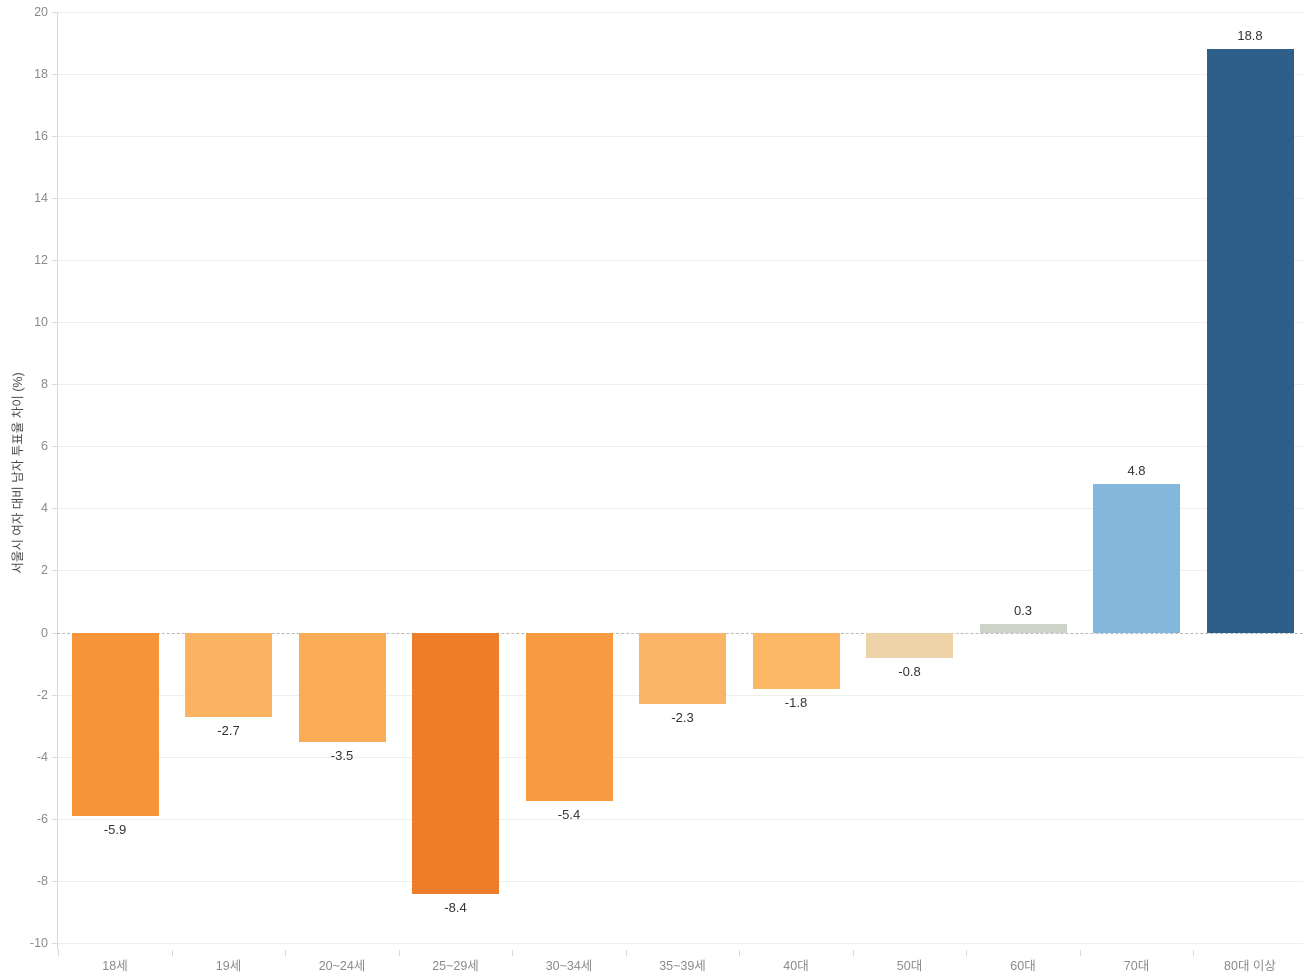 This screenshot has width=1303, height=978. What do you see at coordinates (569, 966) in the screenshot?
I see `x-tick-label: 30~34세` at bounding box center [569, 966].